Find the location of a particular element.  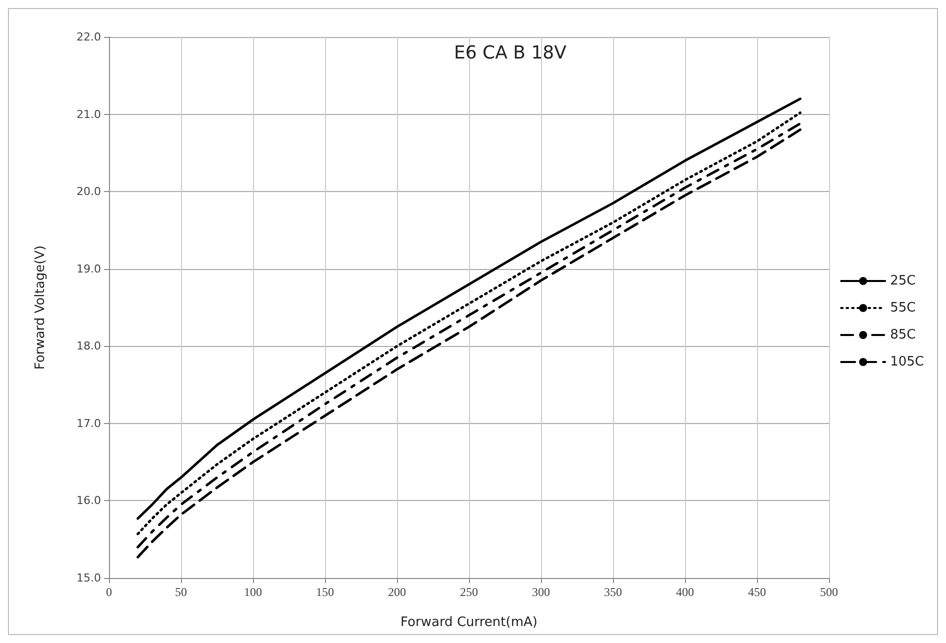

legend-label: 85C is located at coordinates (903, 335).